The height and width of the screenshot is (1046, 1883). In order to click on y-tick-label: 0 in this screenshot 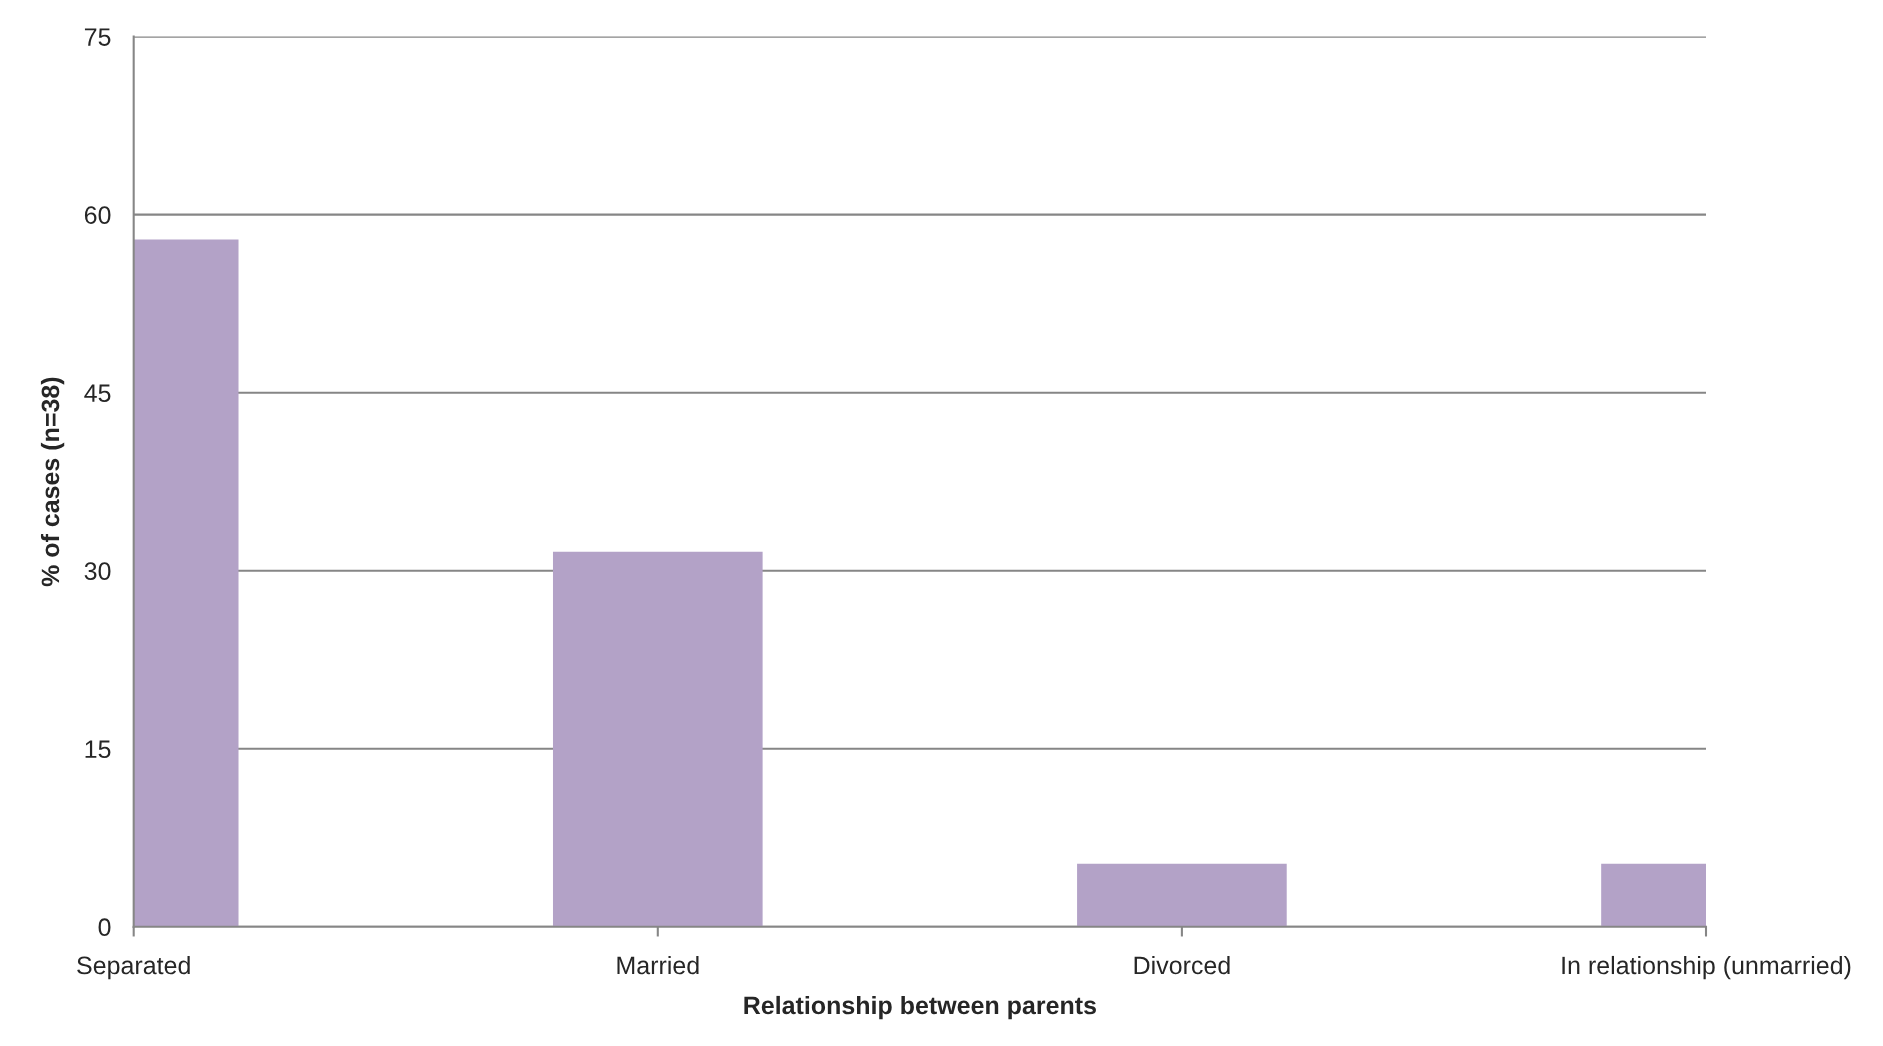, I will do `click(104, 927)`.